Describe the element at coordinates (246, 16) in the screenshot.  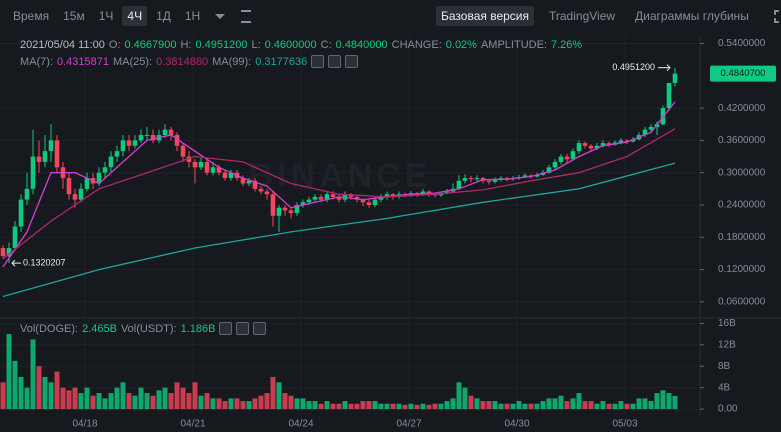
I see `settings-icon` at that location.